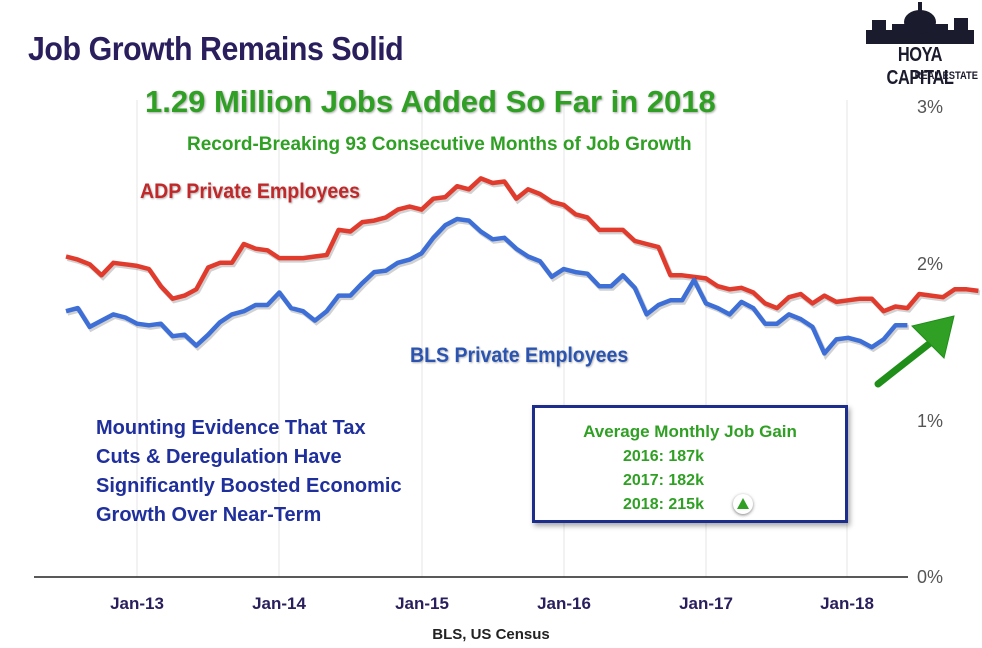 The height and width of the screenshot is (648, 982). What do you see at coordinates (743, 504) in the screenshot?
I see `up-triangle-icon` at bounding box center [743, 504].